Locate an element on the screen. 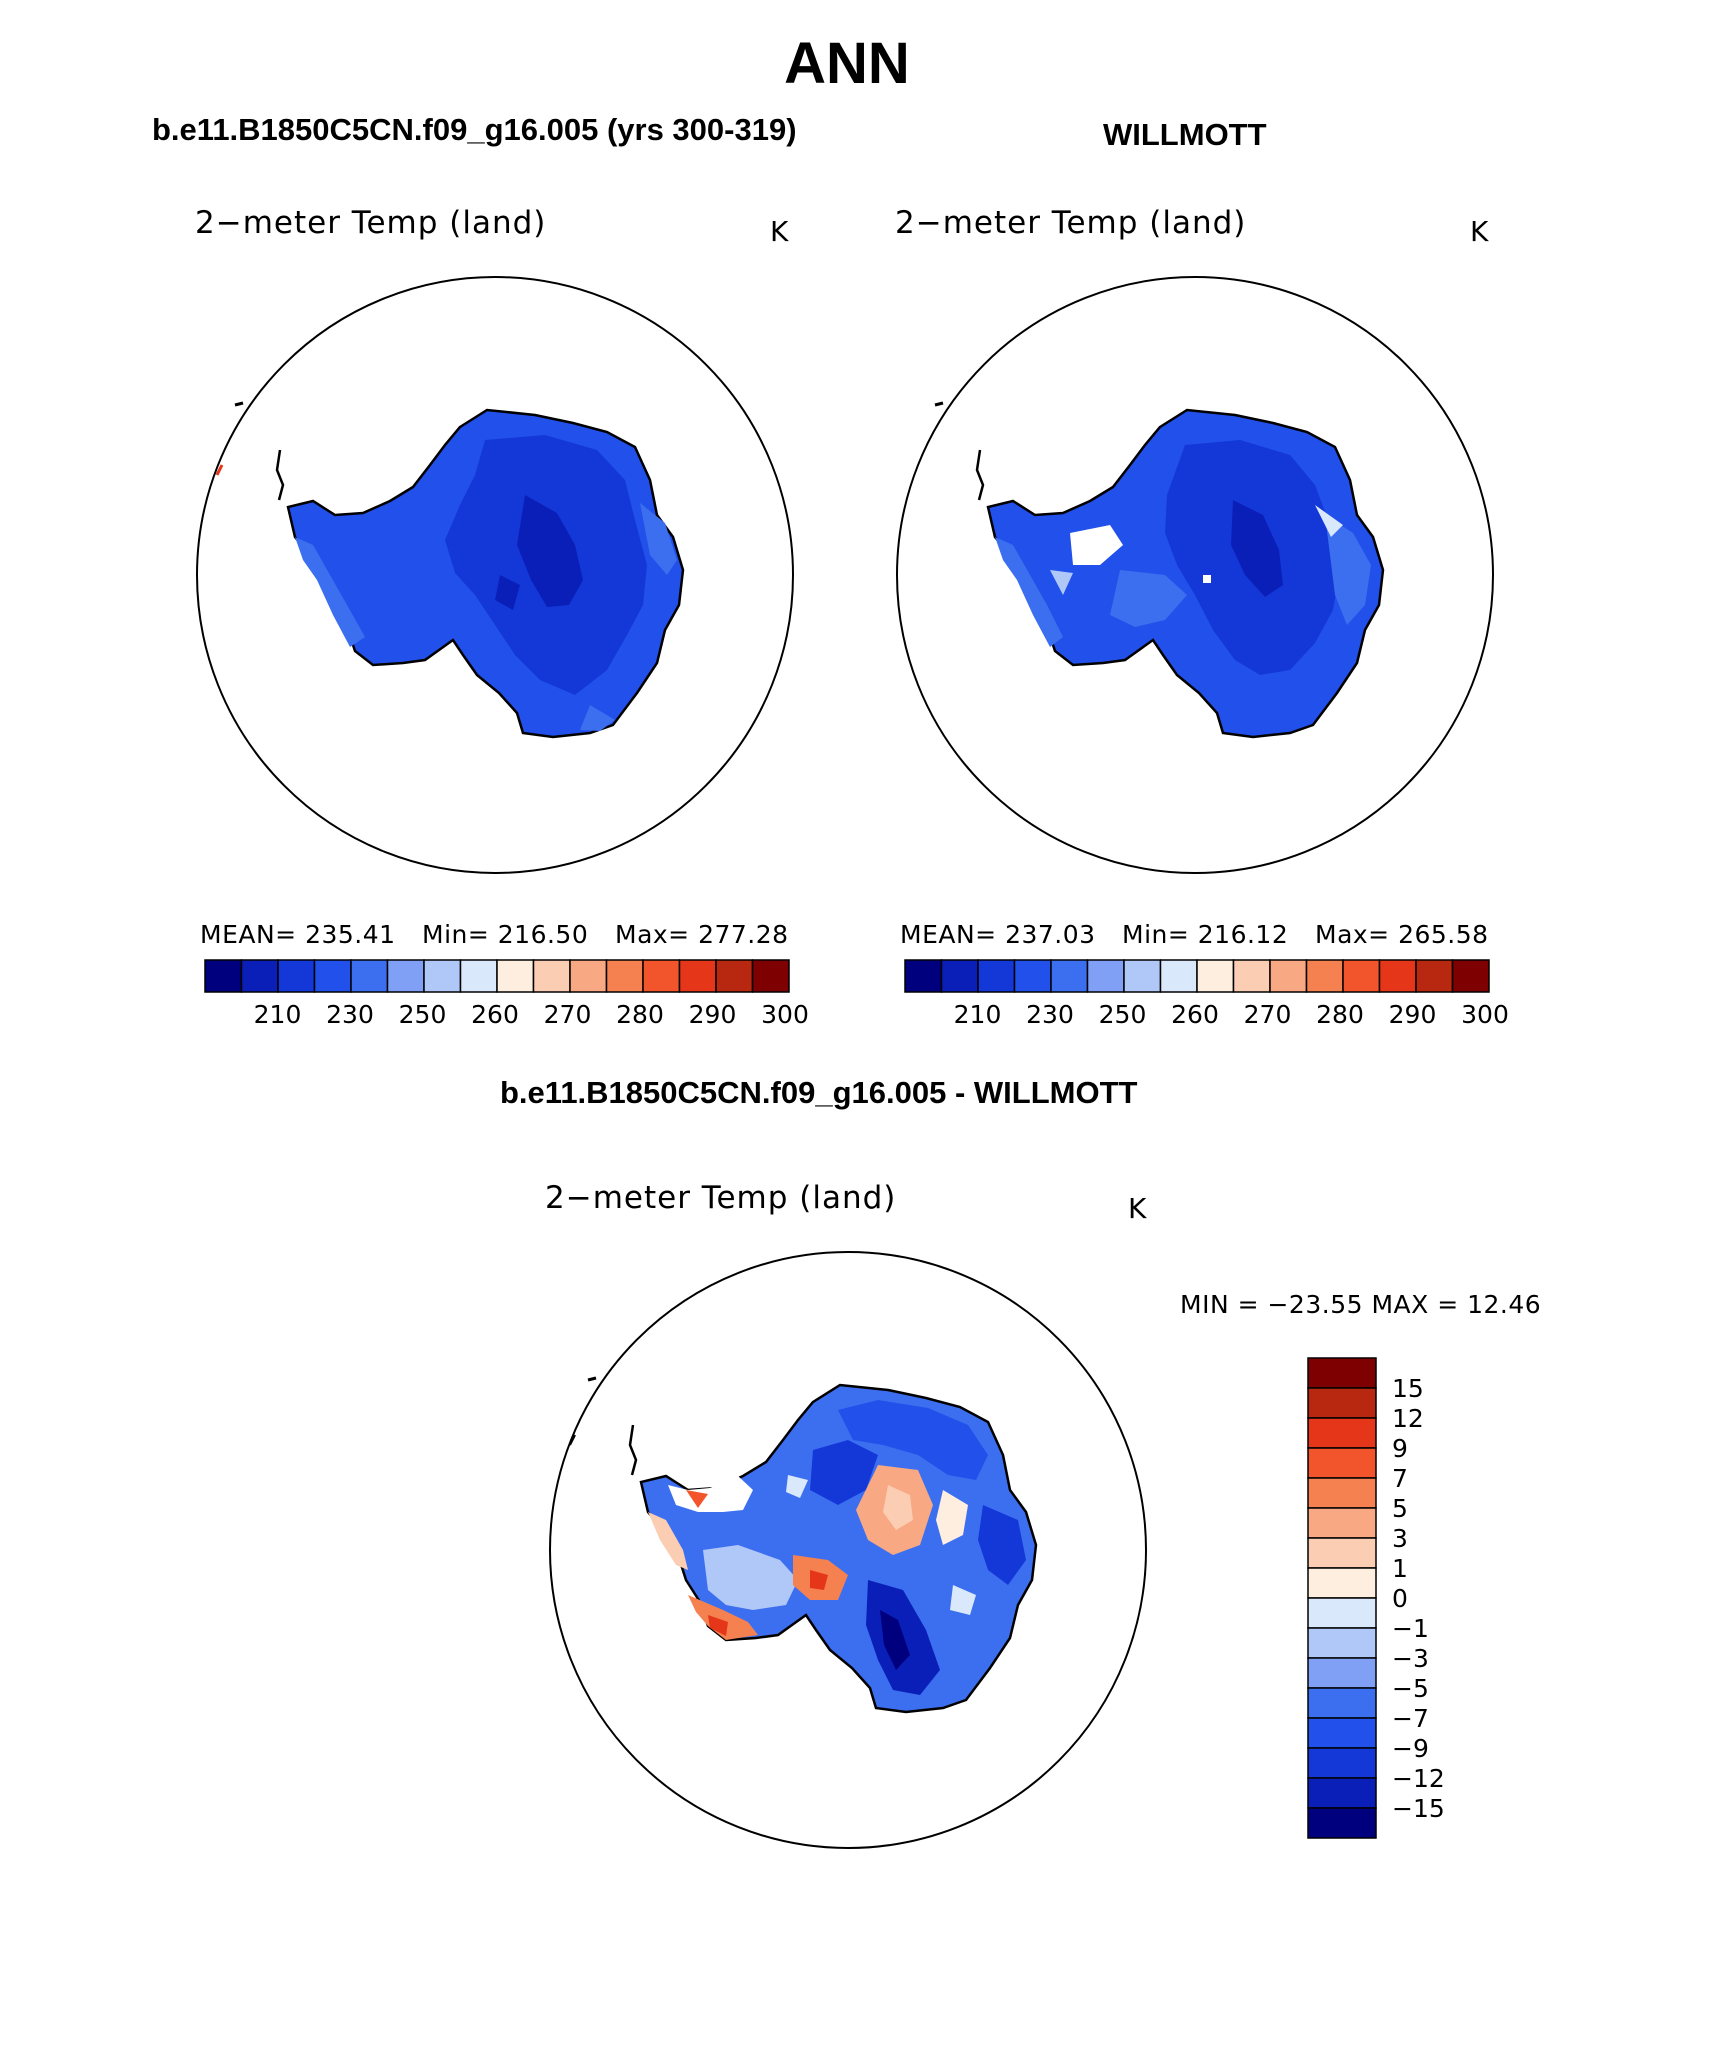 The width and height of the screenshot is (1710, 2061). diff-coastline-fragment is located at coordinates (633, 1450).